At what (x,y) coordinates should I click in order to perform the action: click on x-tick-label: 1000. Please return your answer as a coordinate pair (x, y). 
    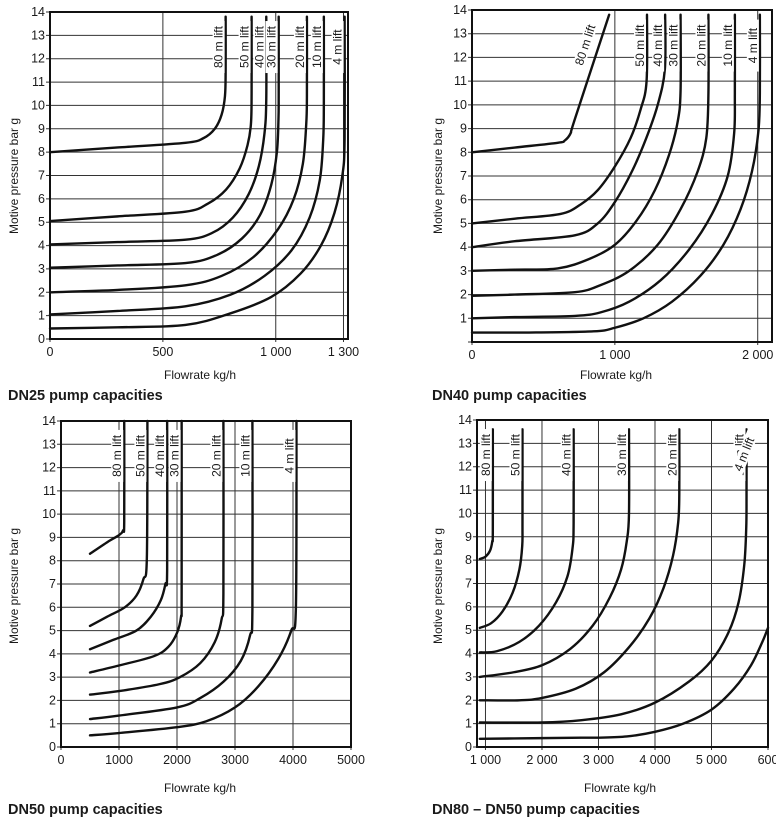
    Looking at the image, I should click on (119, 760).